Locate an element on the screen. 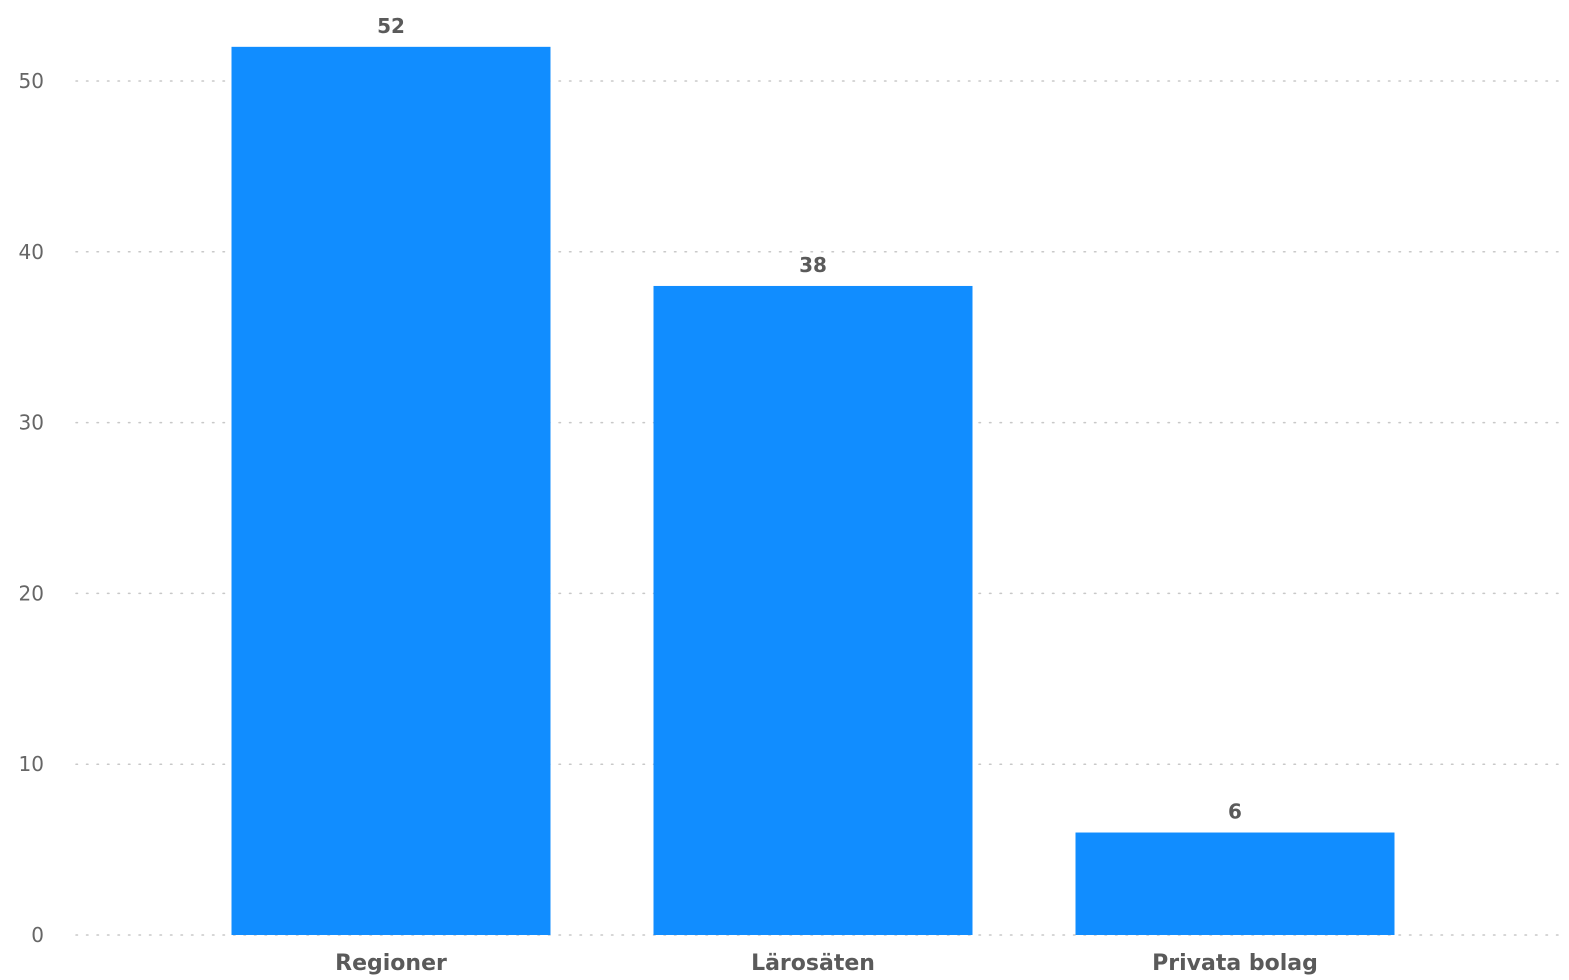  y-tick-label: 10 is located at coordinates (31, 764).